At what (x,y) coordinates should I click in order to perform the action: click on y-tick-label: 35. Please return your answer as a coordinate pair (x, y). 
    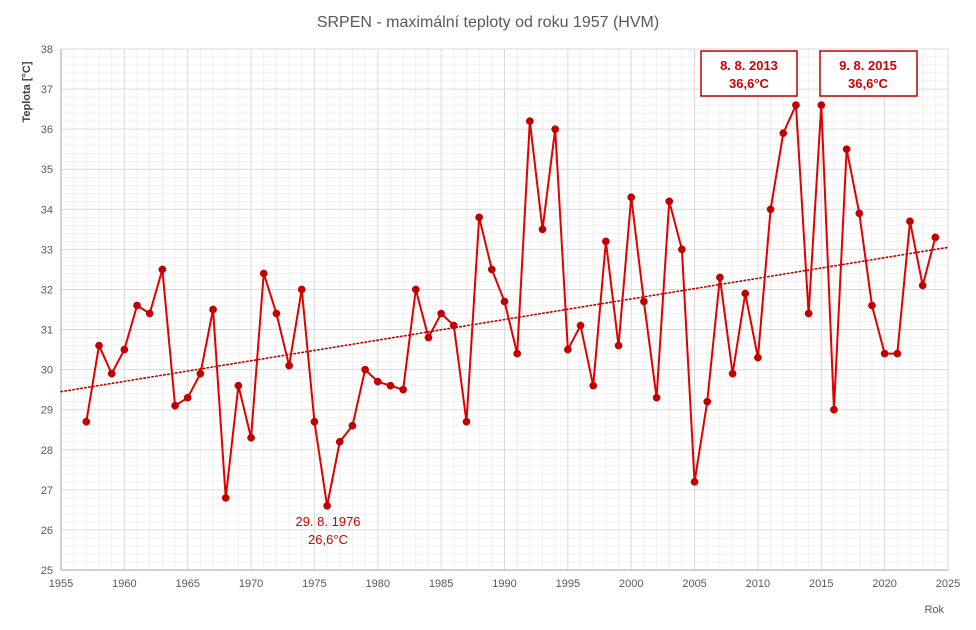
    Looking at the image, I should click on (47, 170).